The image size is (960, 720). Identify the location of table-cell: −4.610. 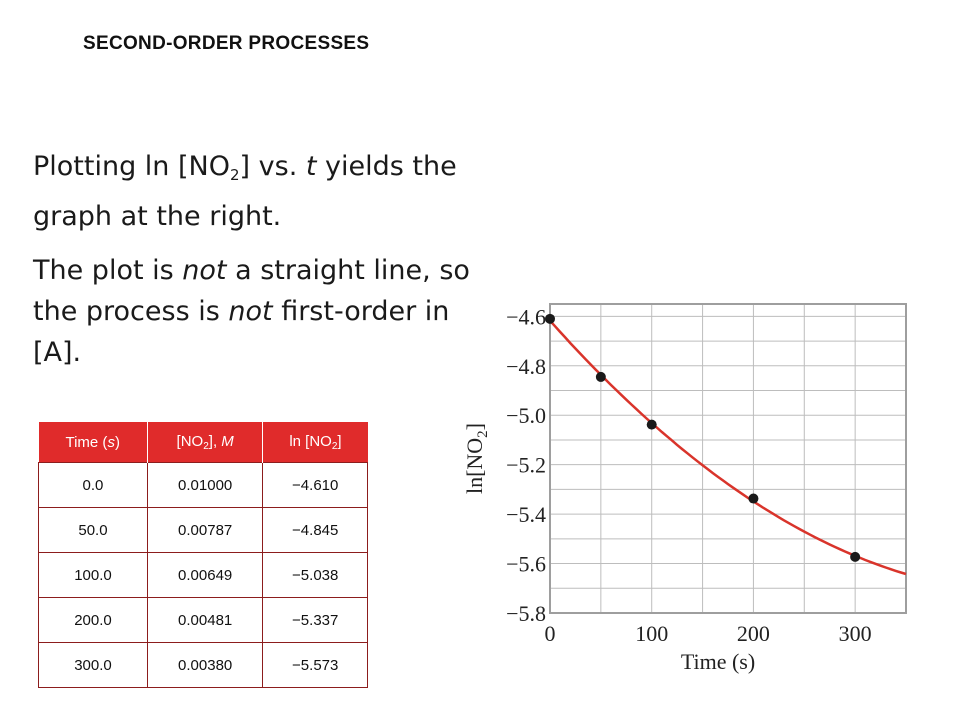
(315, 485).